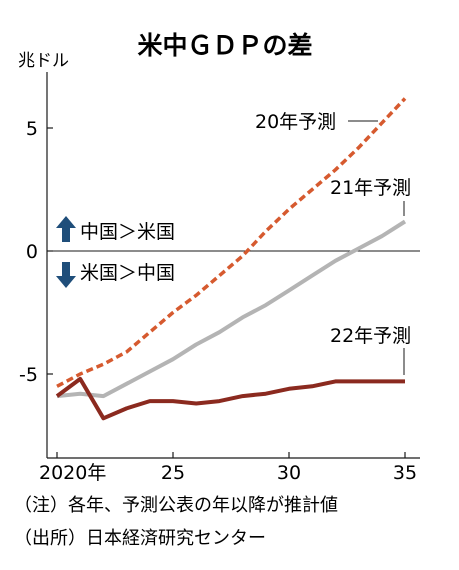  I want to click on x-tick-label: 2020年, so click(72, 473).